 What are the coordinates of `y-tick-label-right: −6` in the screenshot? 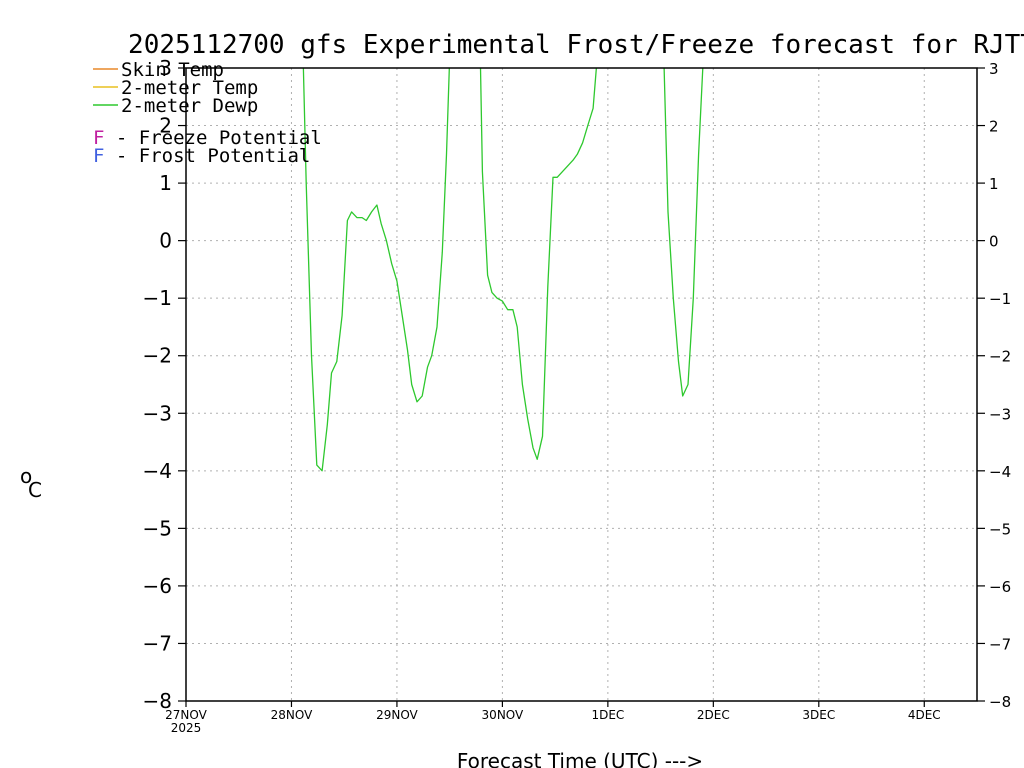 It's located at (1000, 587).